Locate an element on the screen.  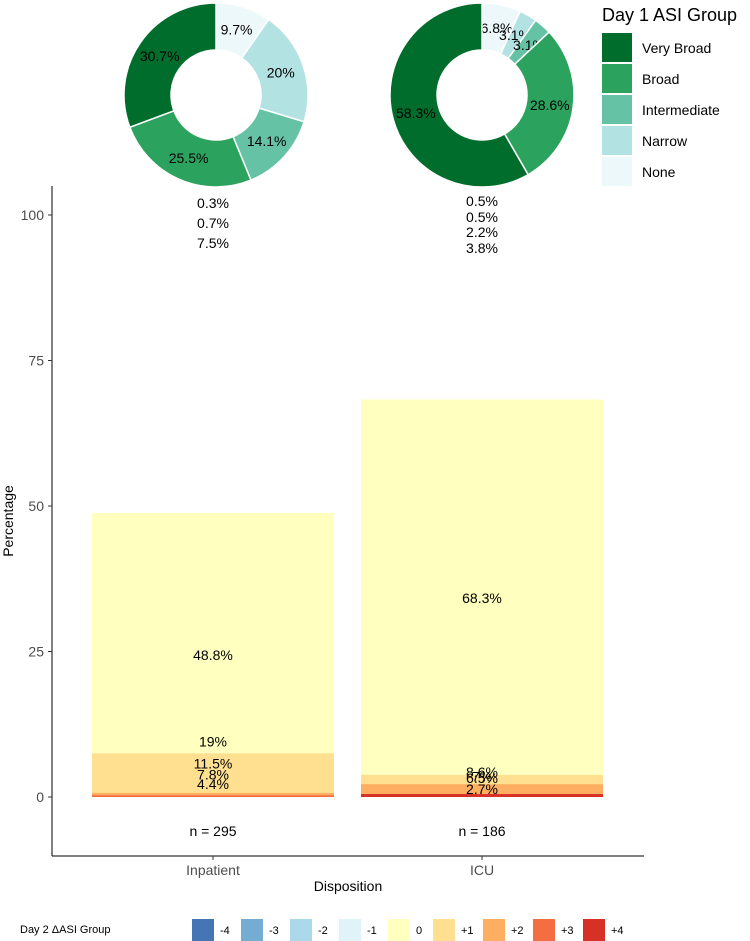
y-tick-label-75: 75 is located at coordinates (36, 361).